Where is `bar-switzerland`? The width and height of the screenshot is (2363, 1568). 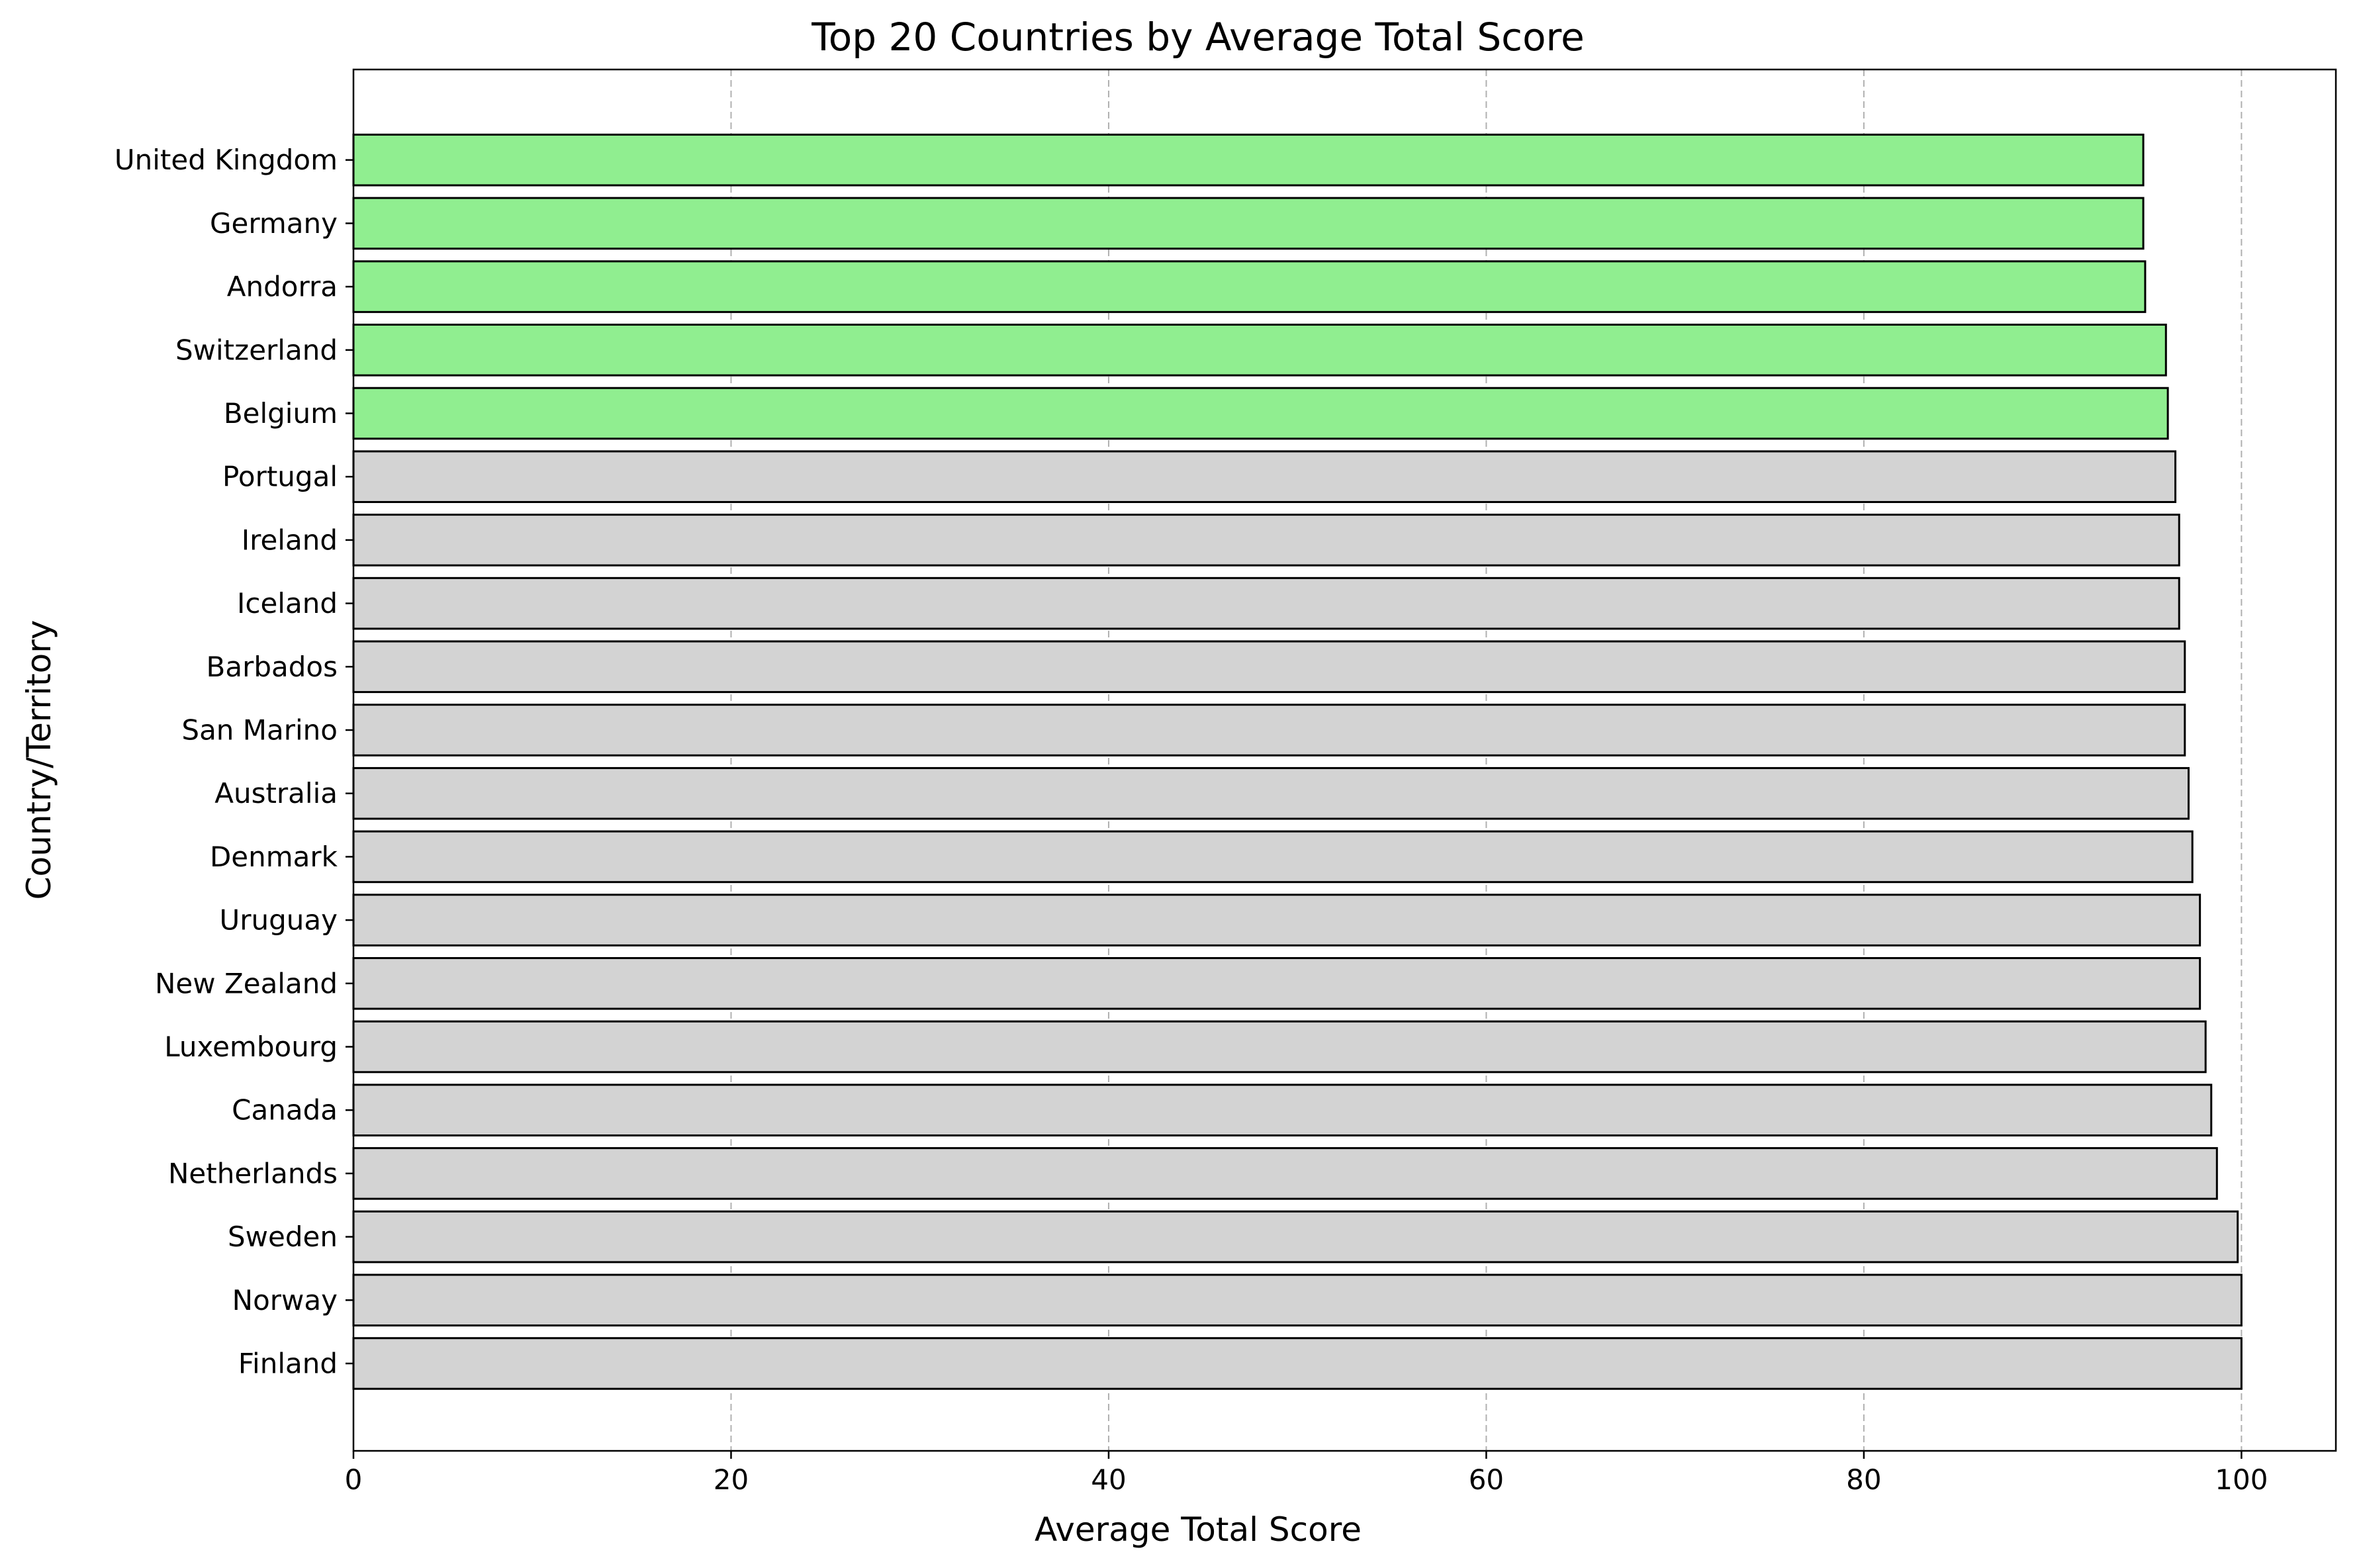 bar-switzerland is located at coordinates (1259, 350).